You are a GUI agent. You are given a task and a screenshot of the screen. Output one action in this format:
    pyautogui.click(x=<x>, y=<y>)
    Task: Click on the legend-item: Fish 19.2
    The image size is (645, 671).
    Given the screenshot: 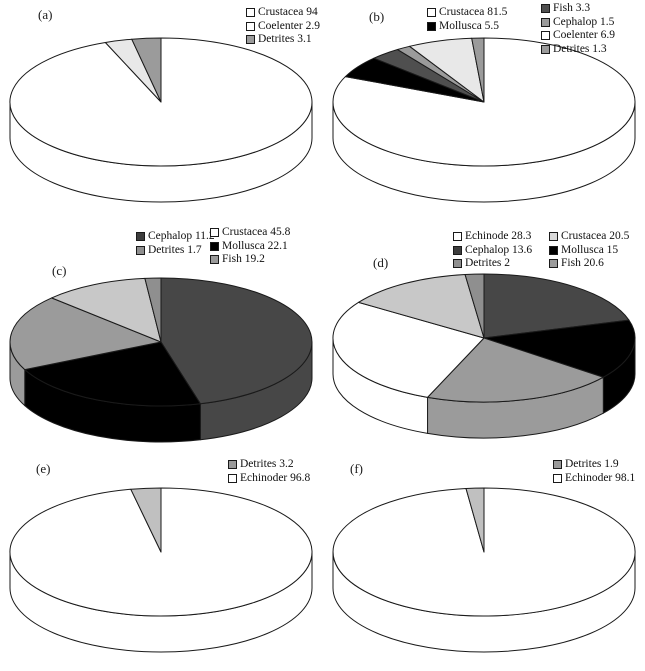 What is the action you would take?
    pyautogui.click(x=250, y=260)
    